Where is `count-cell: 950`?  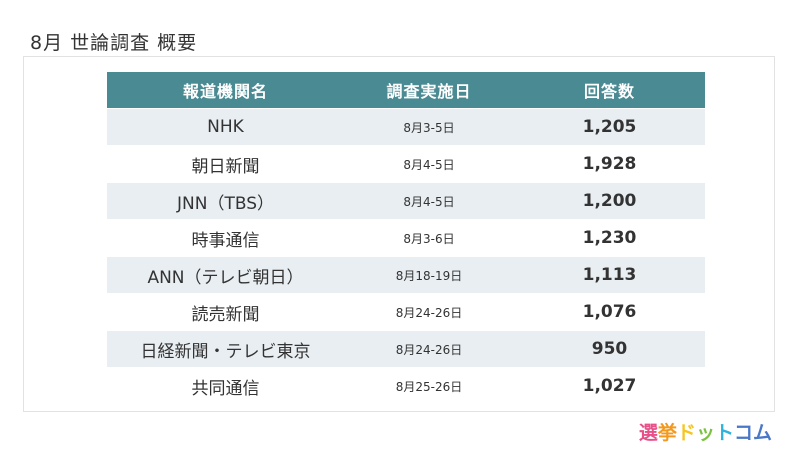
count-cell: 950 is located at coordinates (609, 349).